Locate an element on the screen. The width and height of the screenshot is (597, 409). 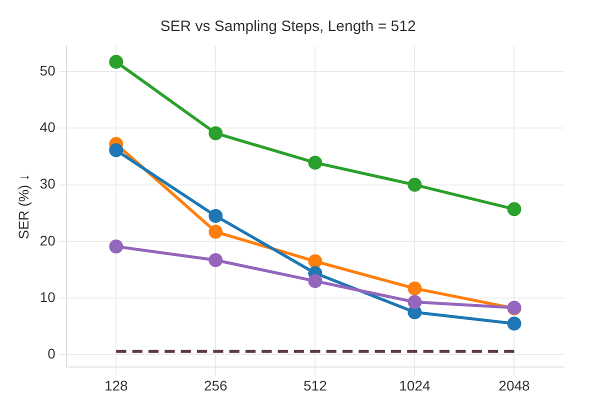
x-tick-label: 128 is located at coordinates (116, 385).